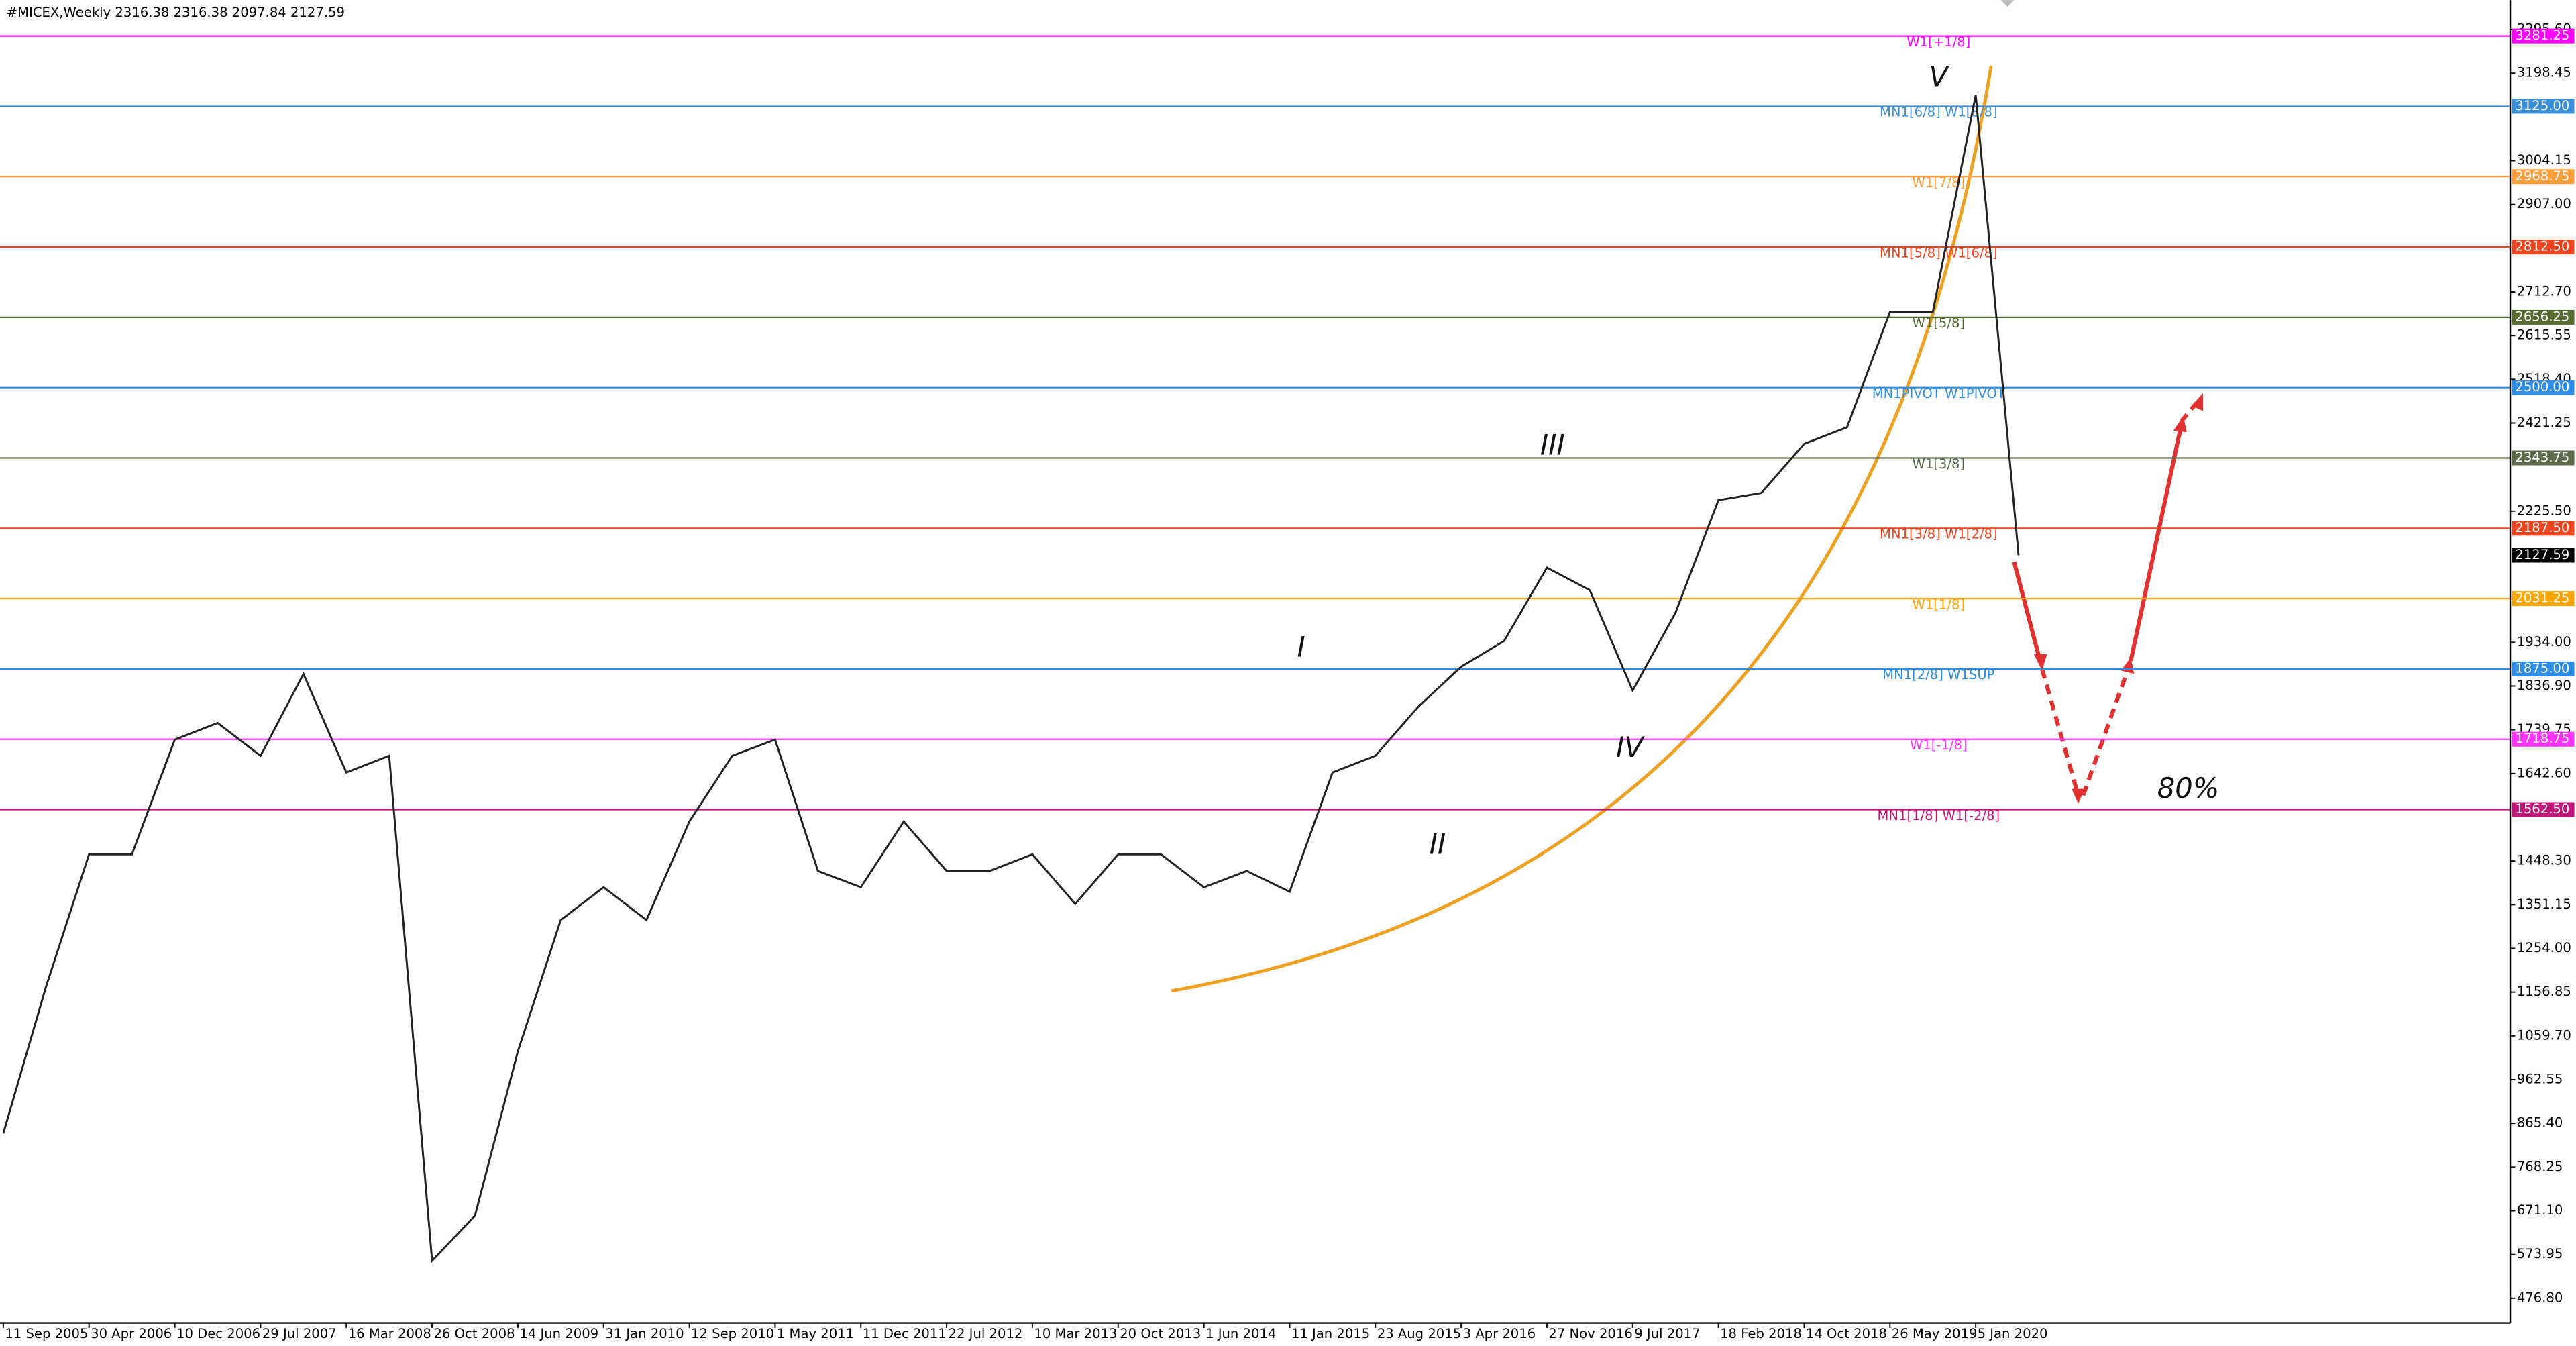 The image size is (2576, 1346). What do you see at coordinates (1938, 816) in the screenshot?
I see `level-label: MN1[1/8] W1[-2/8]` at bounding box center [1938, 816].